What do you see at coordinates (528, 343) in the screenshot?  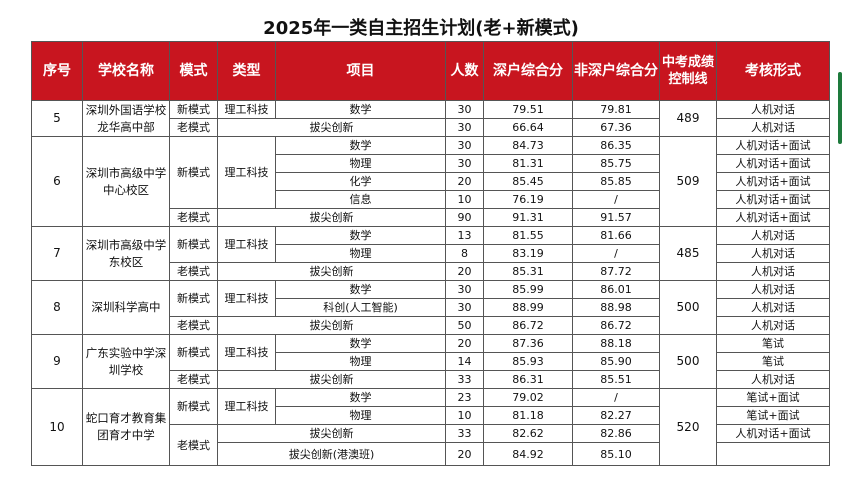 I see `sz-score-cell: 87.36` at bounding box center [528, 343].